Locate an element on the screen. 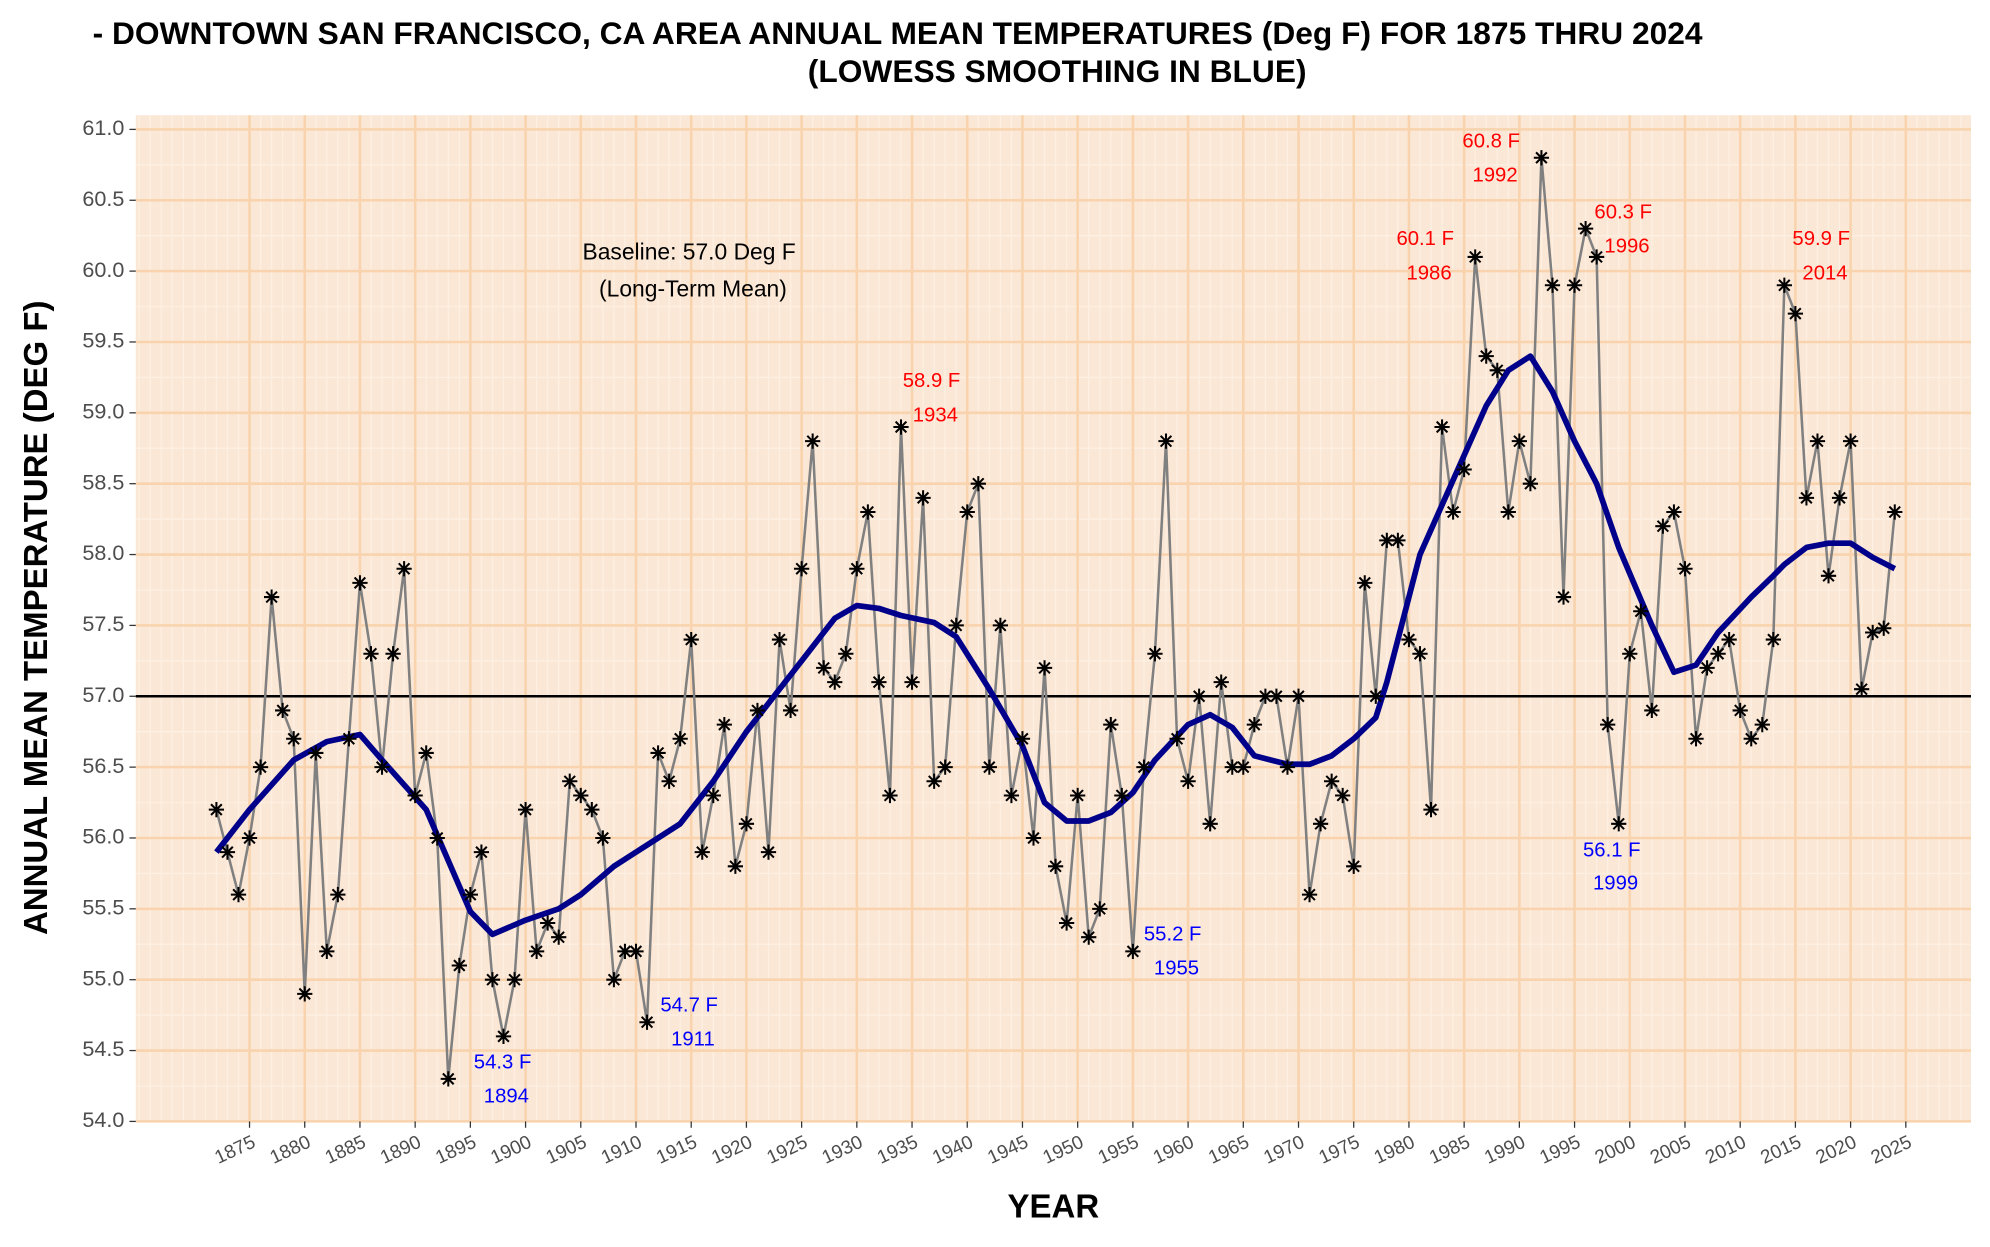 The width and height of the screenshot is (1990, 1247). chart-subtitle: (LOWESS SMOOTHING IN BLUE) is located at coordinates (1057, 71).